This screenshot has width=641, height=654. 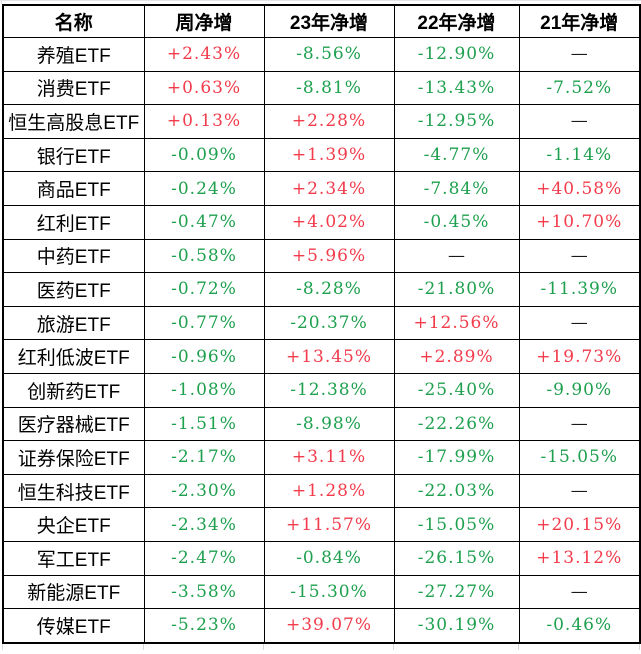 What do you see at coordinates (73, 88) in the screenshot?
I see `etf-name-cell: 消费ETF` at bounding box center [73, 88].